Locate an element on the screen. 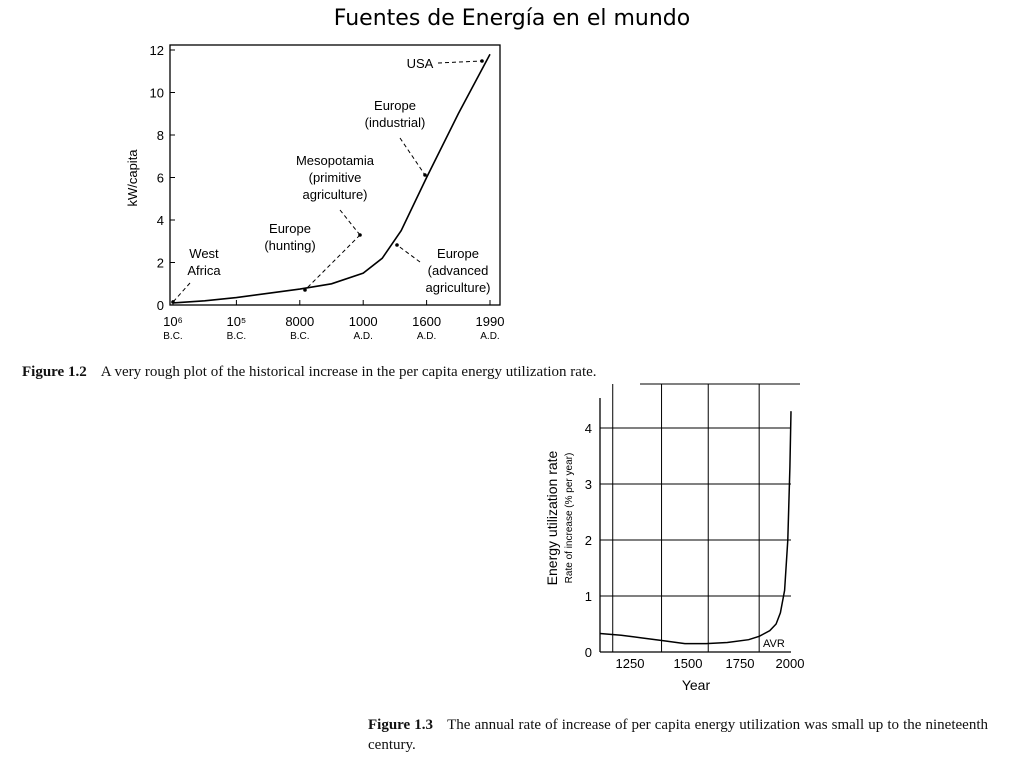 The image size is (1024, 768). annotation-line: (advanced is located at coordinates (458, 270).